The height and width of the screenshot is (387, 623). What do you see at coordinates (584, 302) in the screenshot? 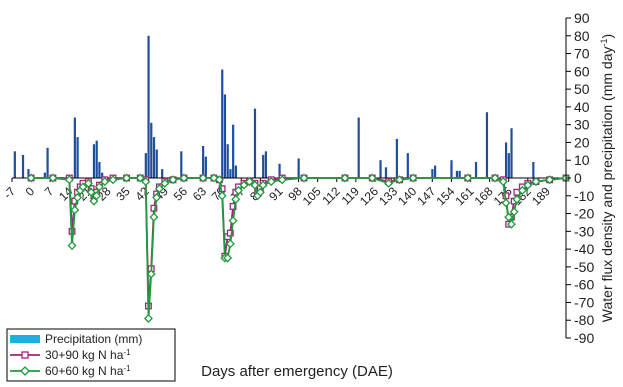
I see `y-tick-label: -70` at bounding box center [584, 302].